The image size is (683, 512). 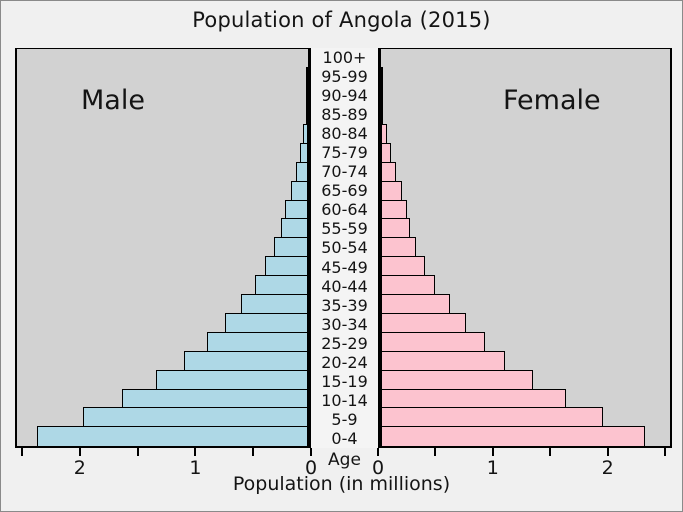 I want to click on age-group-label: 85-89, so click(x=344, y=115).